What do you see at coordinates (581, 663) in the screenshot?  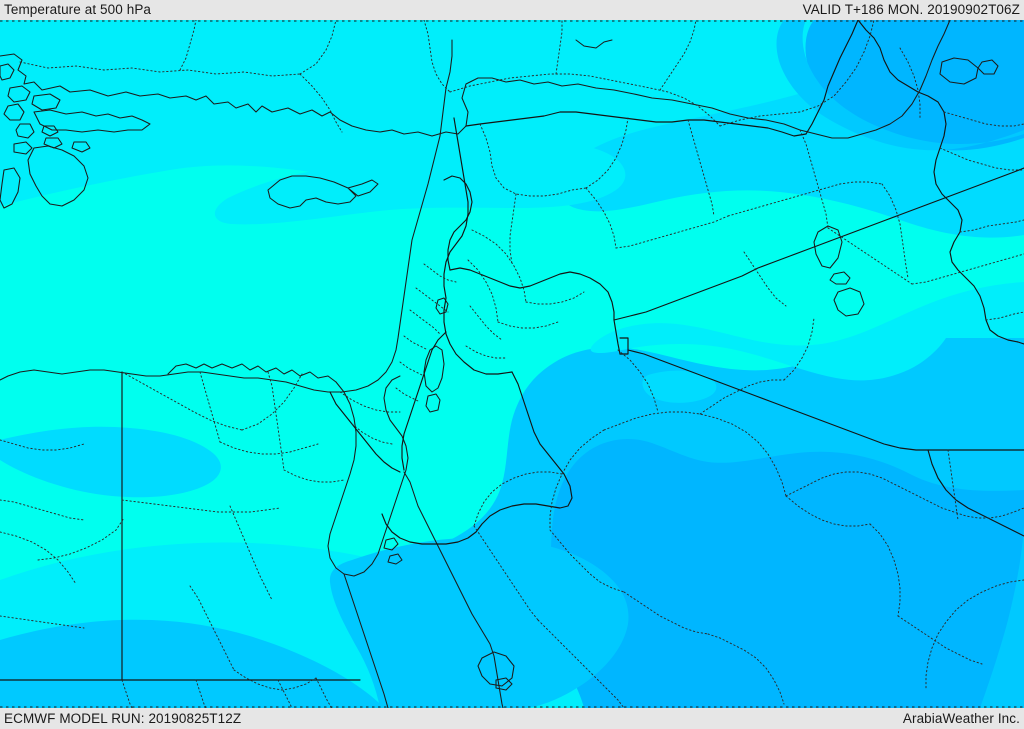 I see `admin-saudi-n` at bounding box center [581, 663].